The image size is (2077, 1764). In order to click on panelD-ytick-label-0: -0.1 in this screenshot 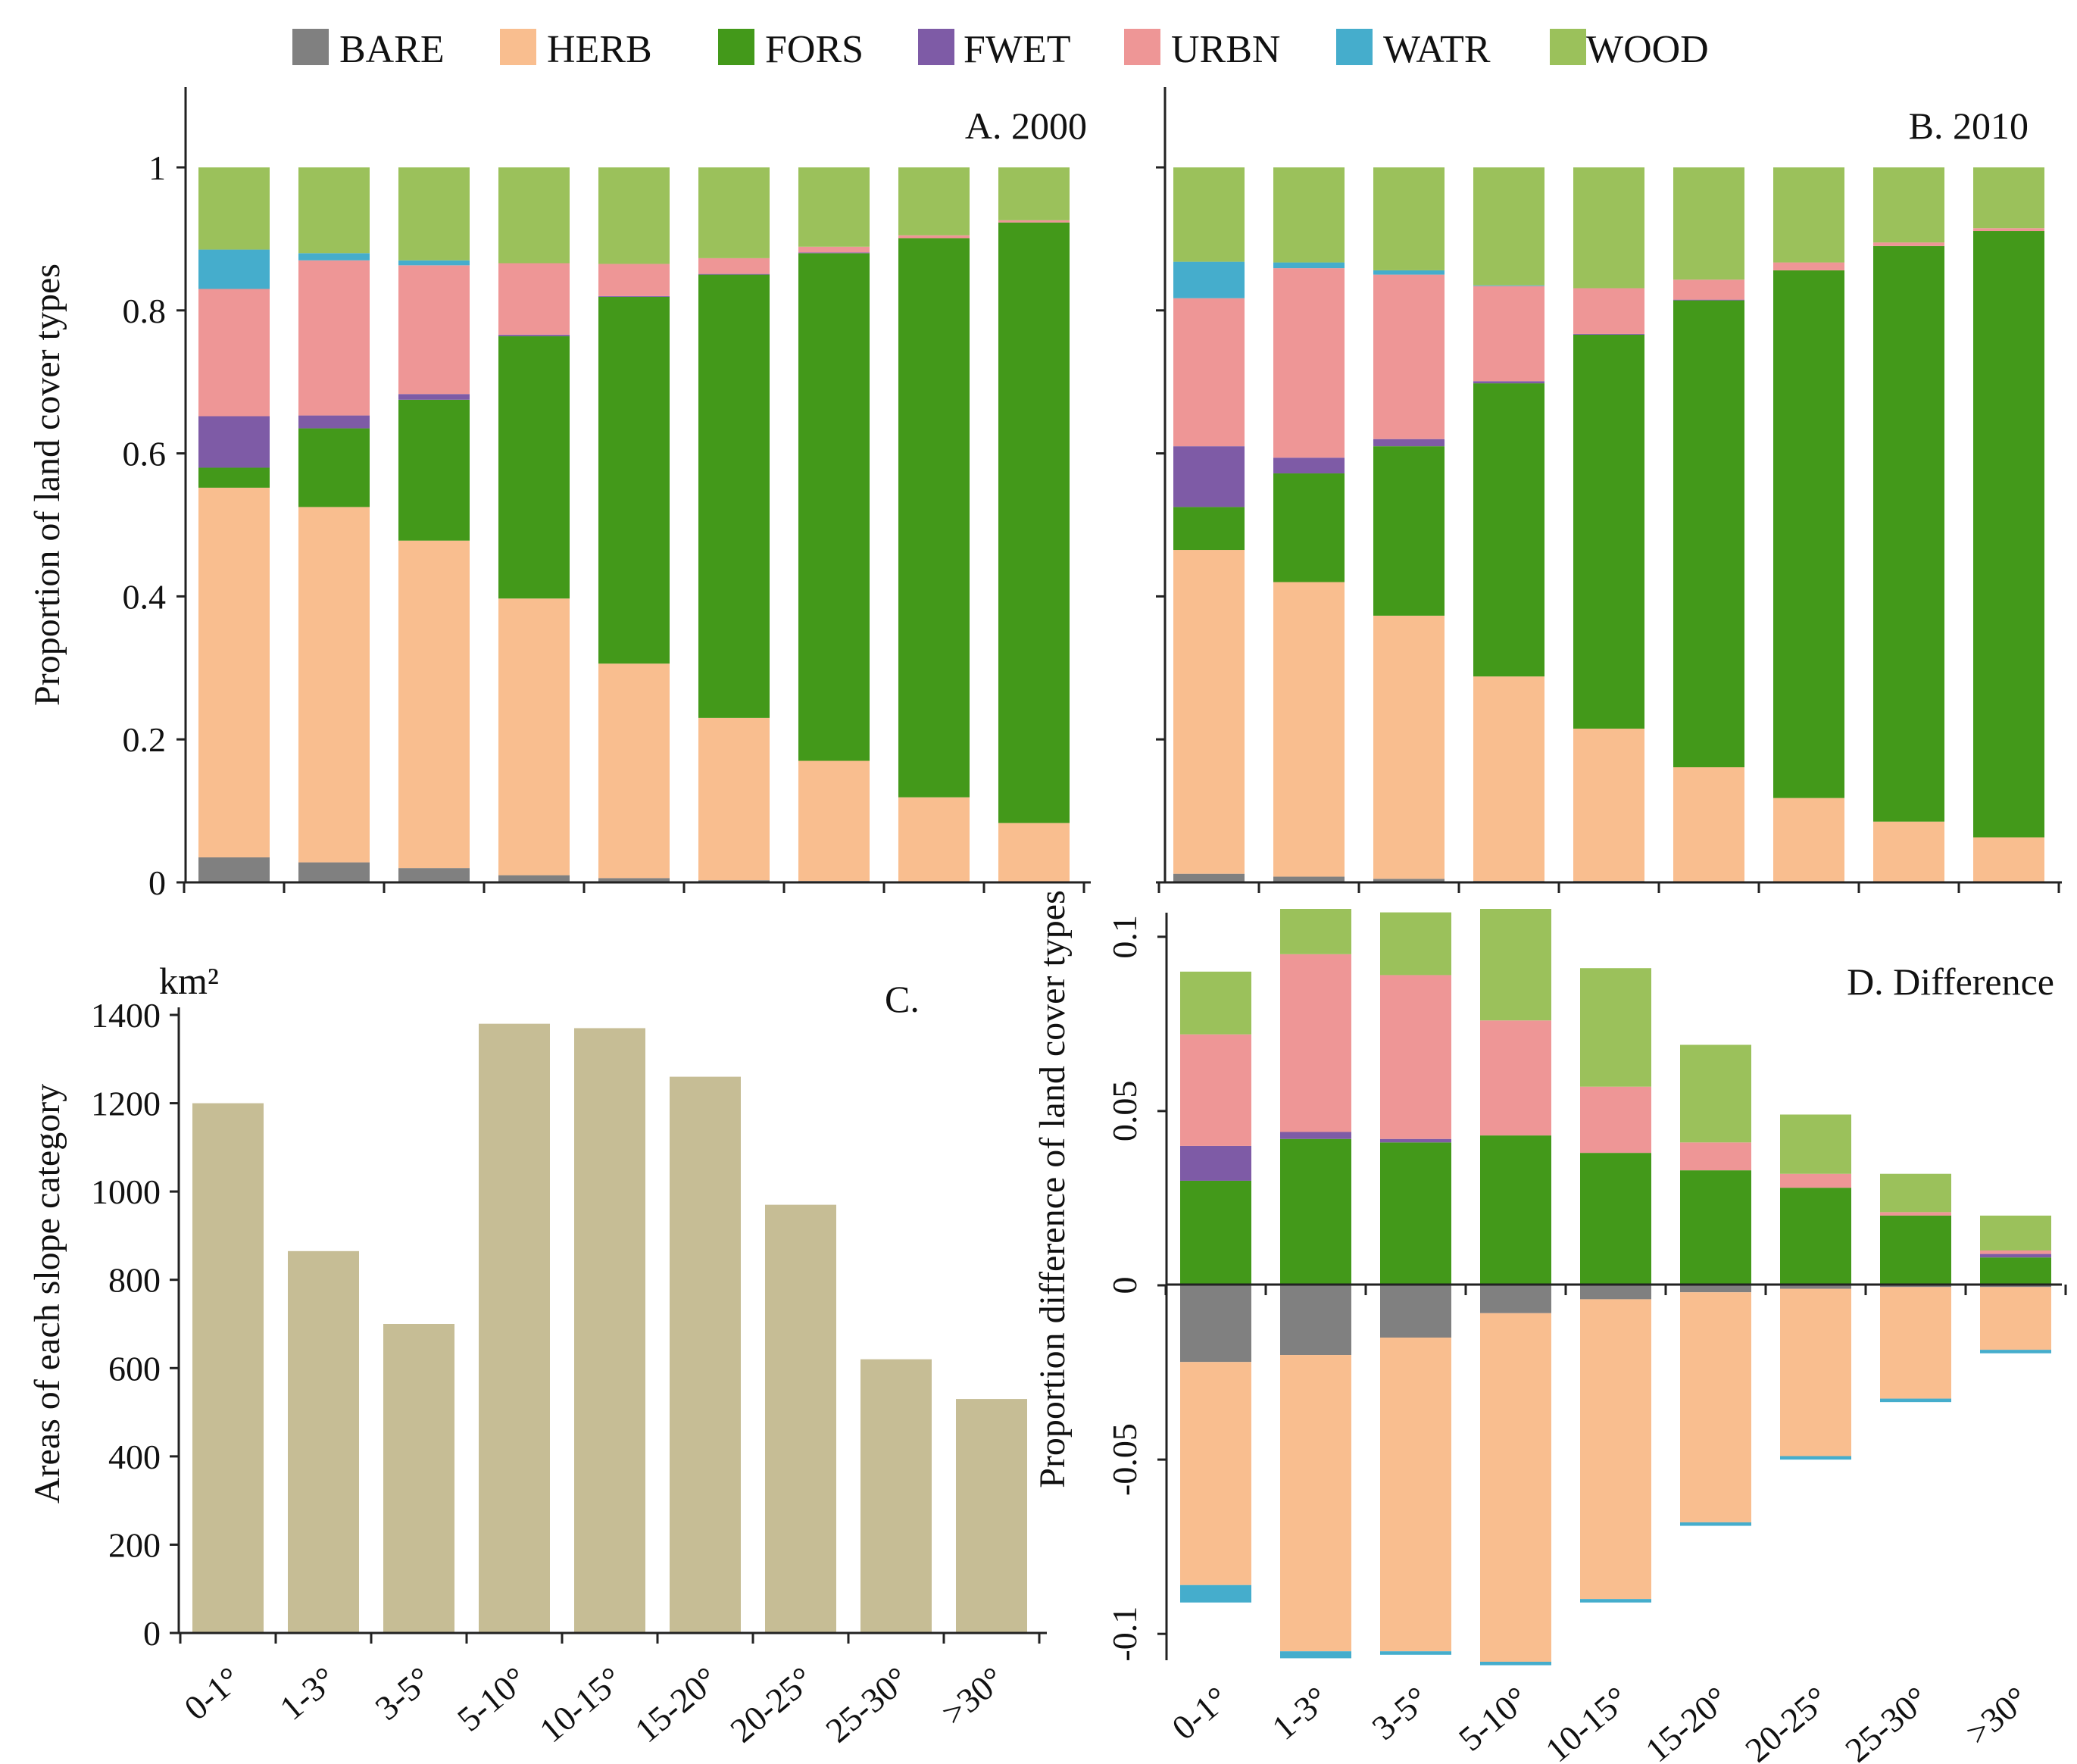, I will do `click(1125, 1634)`.